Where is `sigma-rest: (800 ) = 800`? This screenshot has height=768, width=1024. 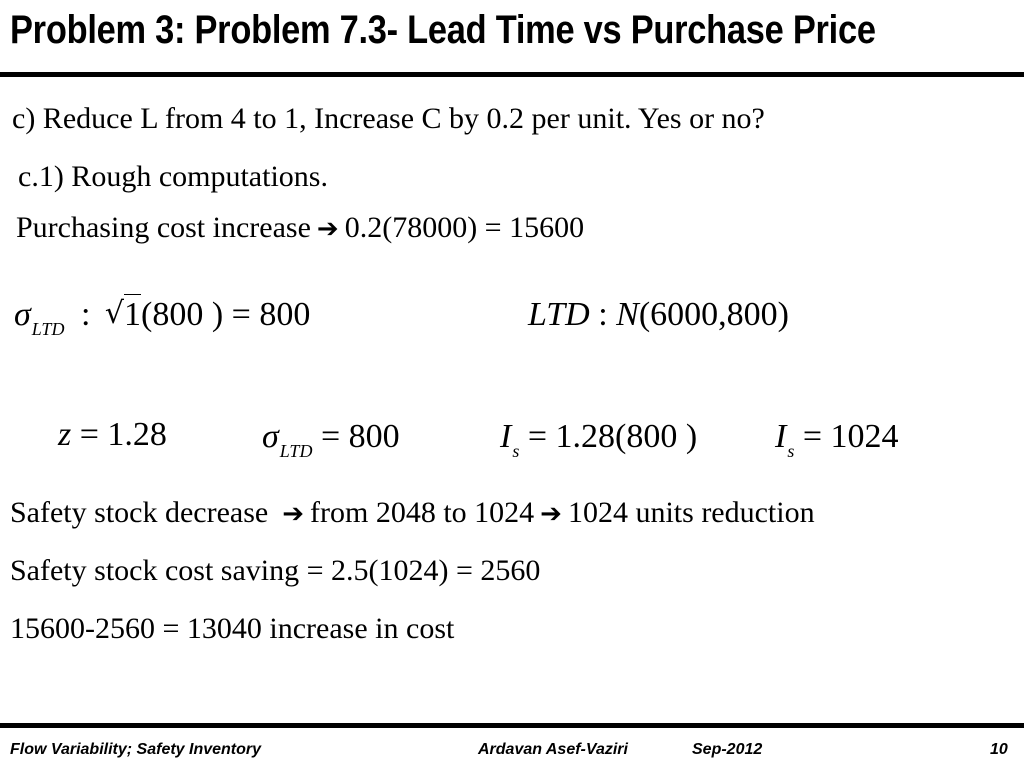 sigma-rest: (800 ) = 800 is located at coordinates (226, 314).